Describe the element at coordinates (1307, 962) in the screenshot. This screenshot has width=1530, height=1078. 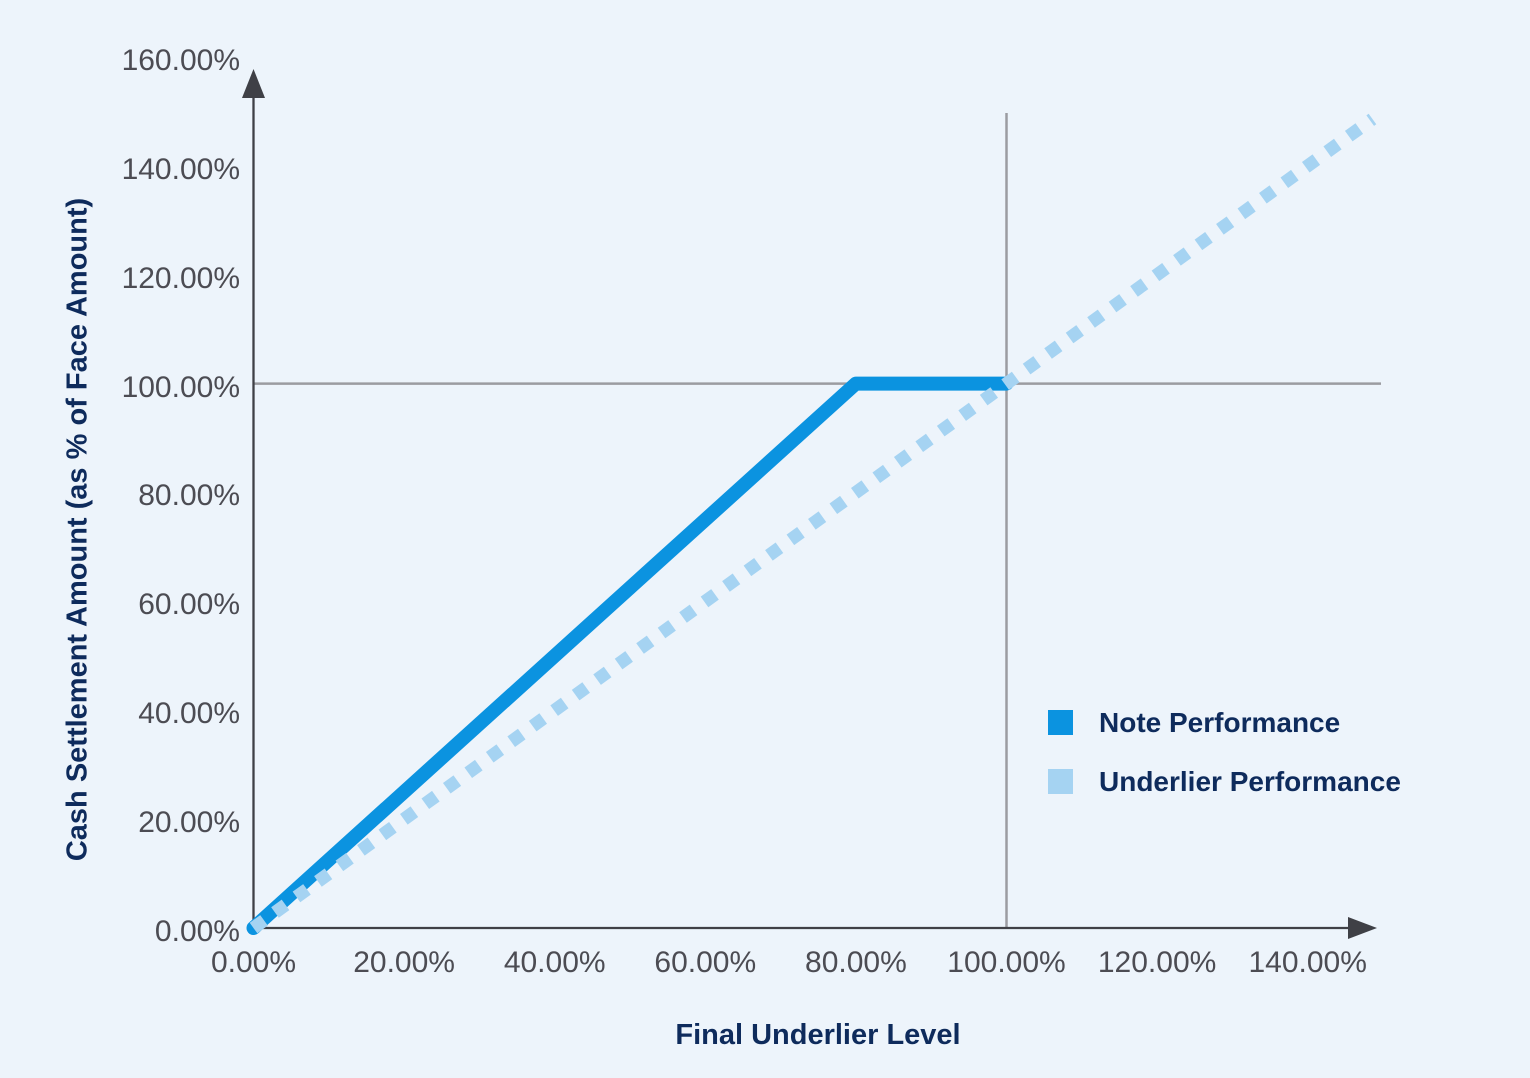
I see `x-tick-label: 140.00%` at that location.